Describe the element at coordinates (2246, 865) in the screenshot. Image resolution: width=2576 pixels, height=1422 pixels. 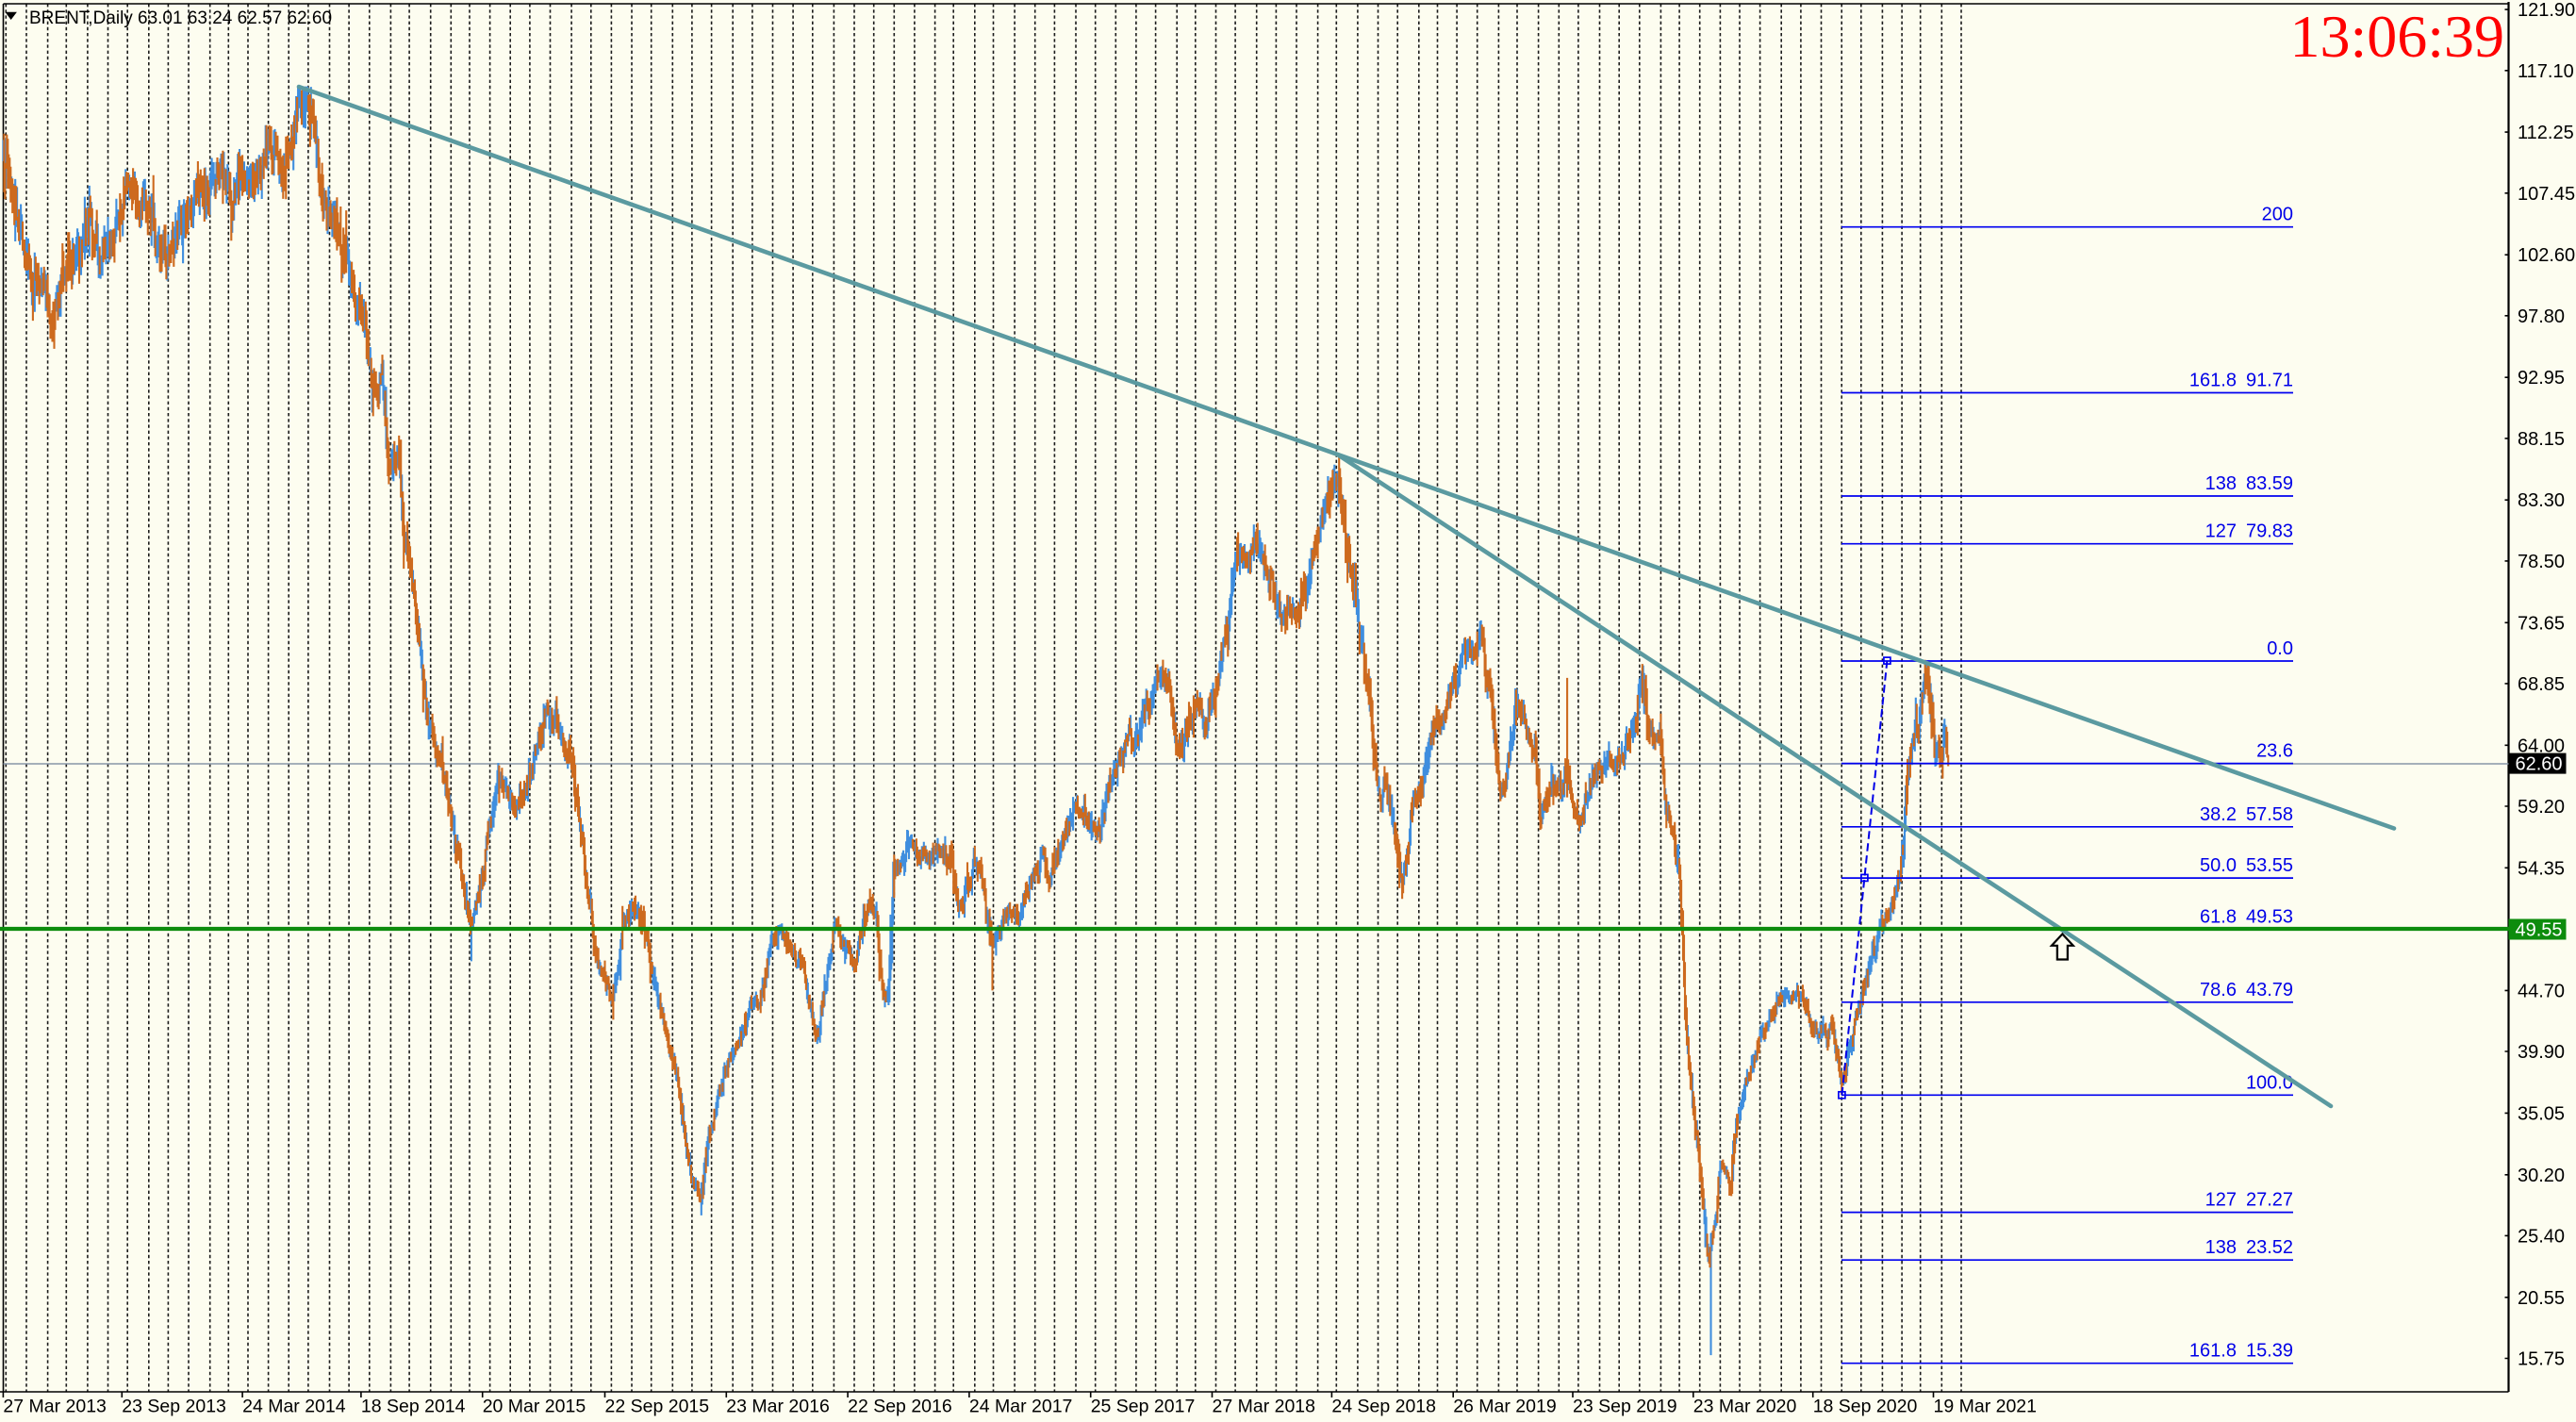
I see `svg-text: 50.0 53.55` at that location.